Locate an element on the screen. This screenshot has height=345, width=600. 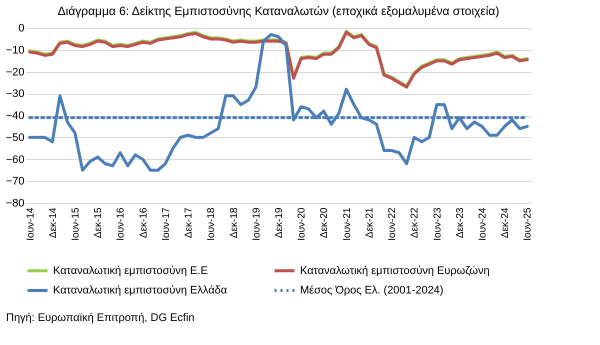
y-tick-label: −20 is located at coordinates (15, 72).